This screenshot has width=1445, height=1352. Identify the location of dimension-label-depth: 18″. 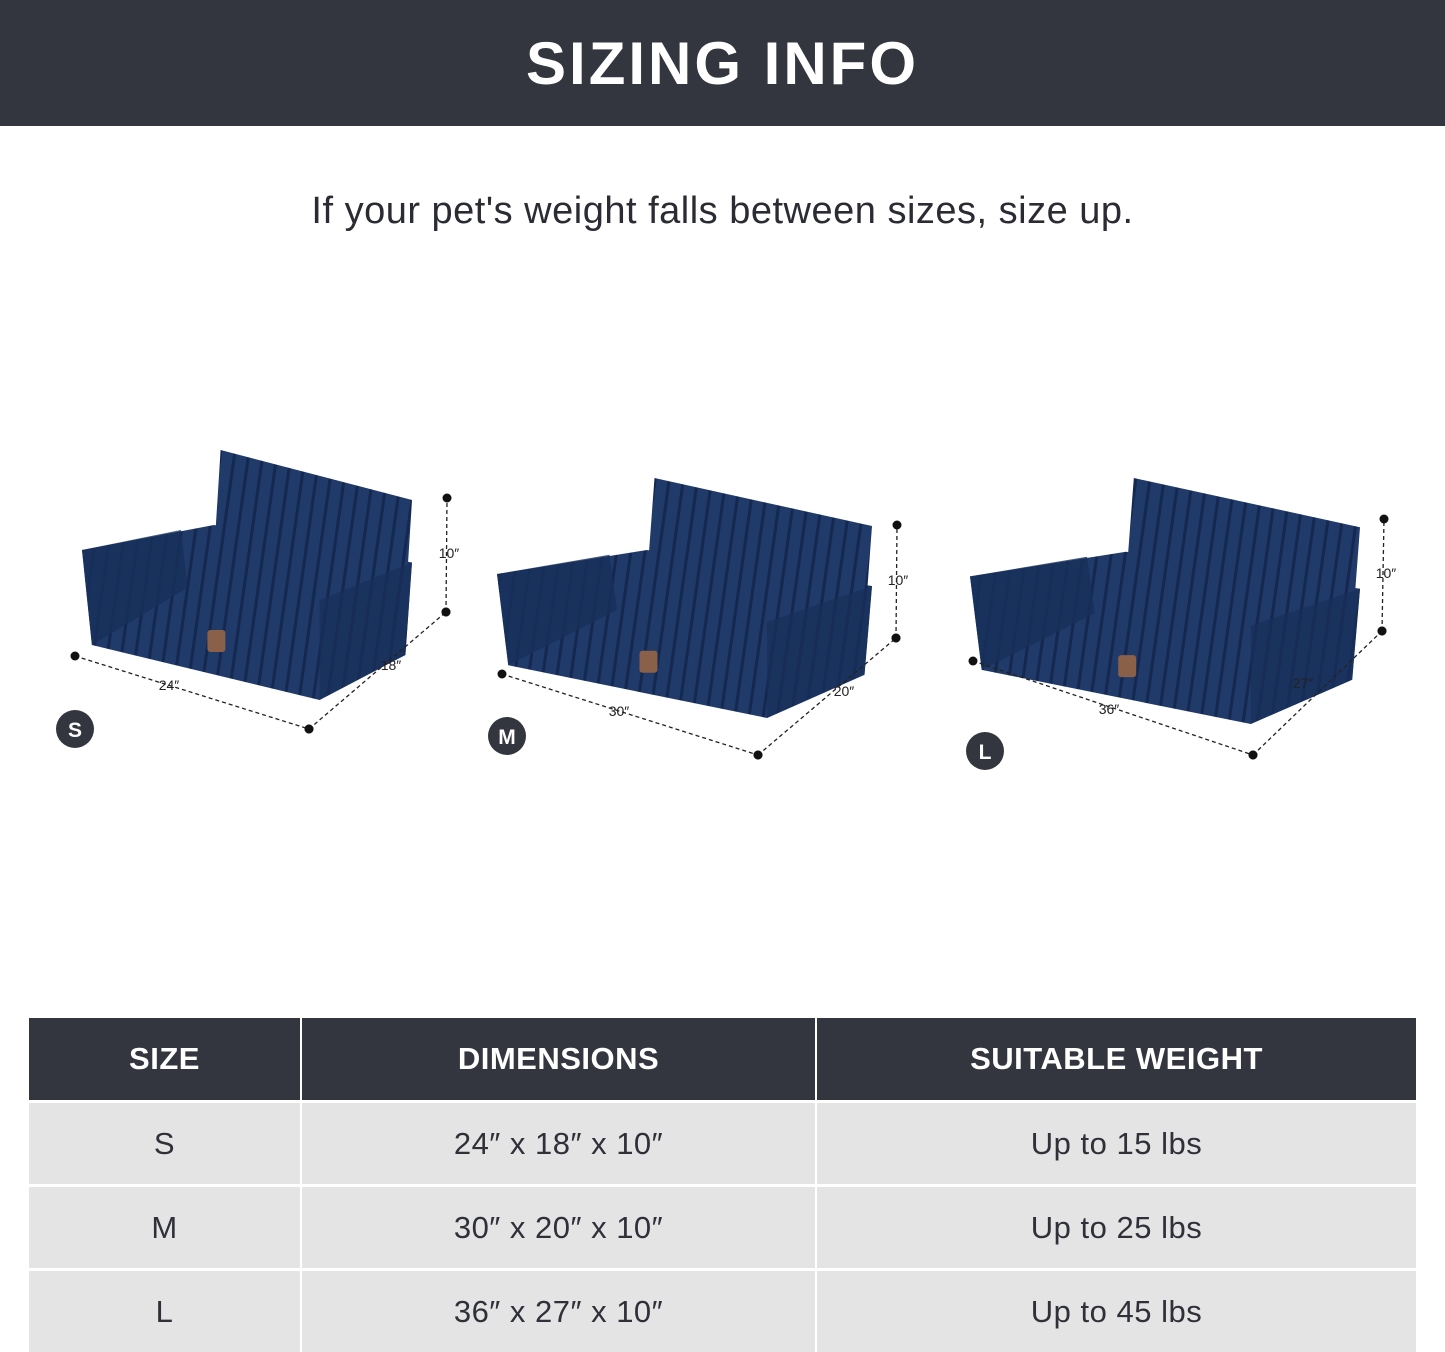
(391, 665).